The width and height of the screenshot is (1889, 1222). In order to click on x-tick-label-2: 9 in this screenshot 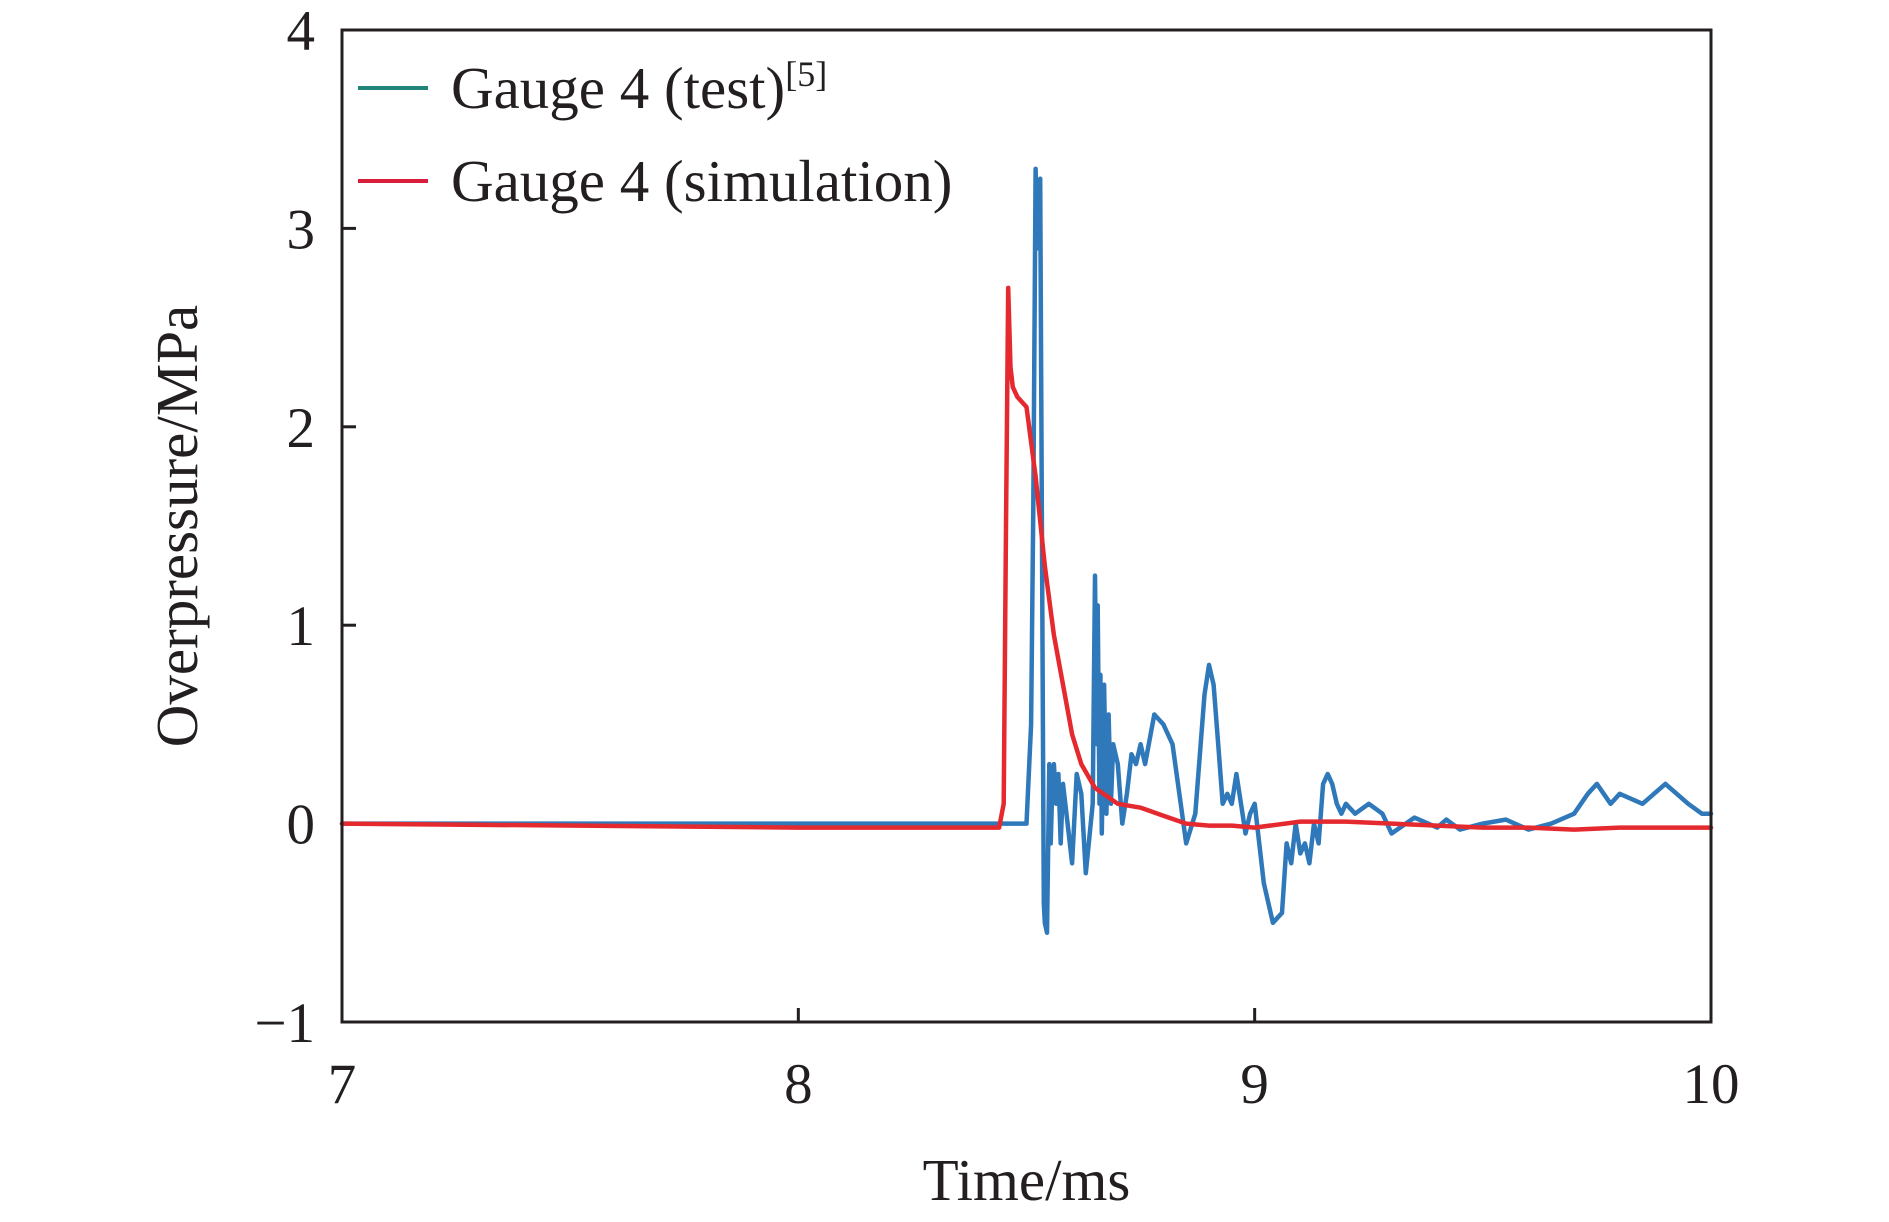, I will do `click(1254, 1084)`.